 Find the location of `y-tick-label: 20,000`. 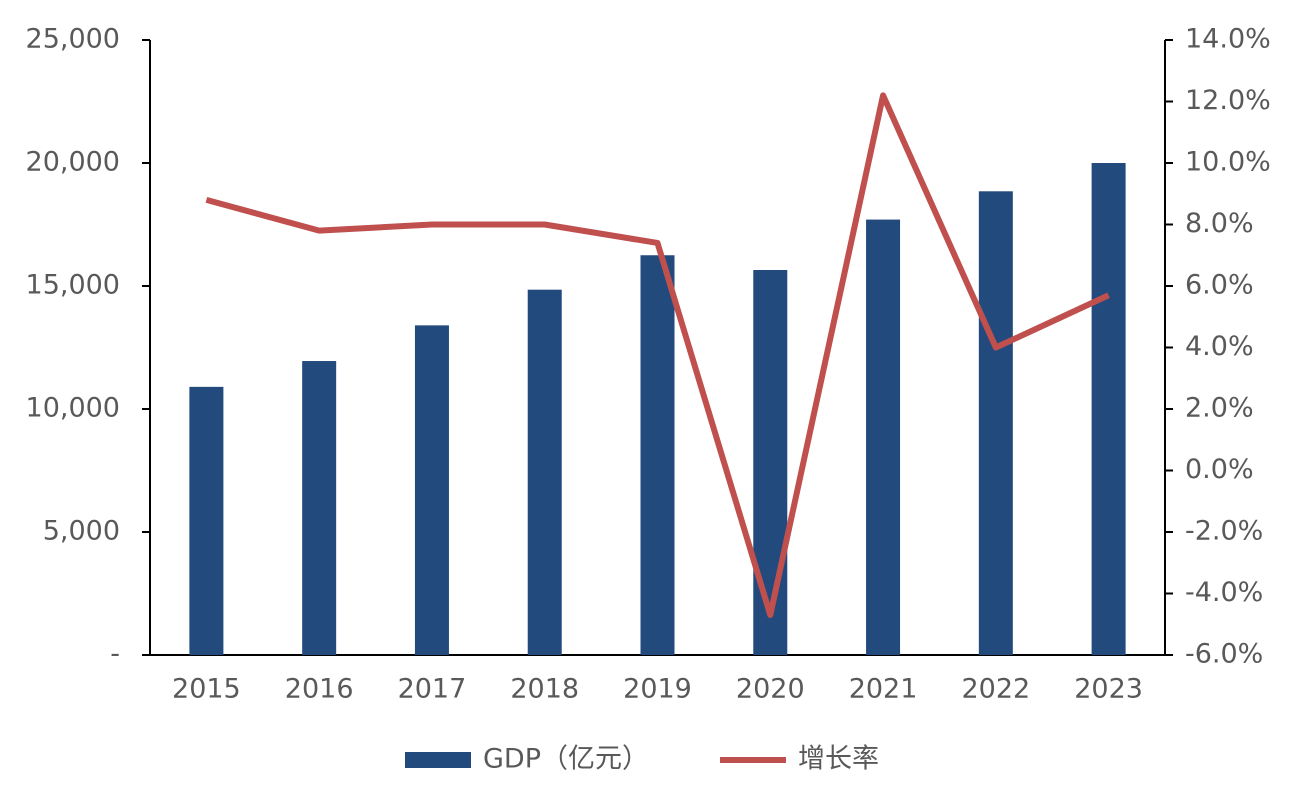

y-tick-label: 20,000 is located at coordinates (73, 162).